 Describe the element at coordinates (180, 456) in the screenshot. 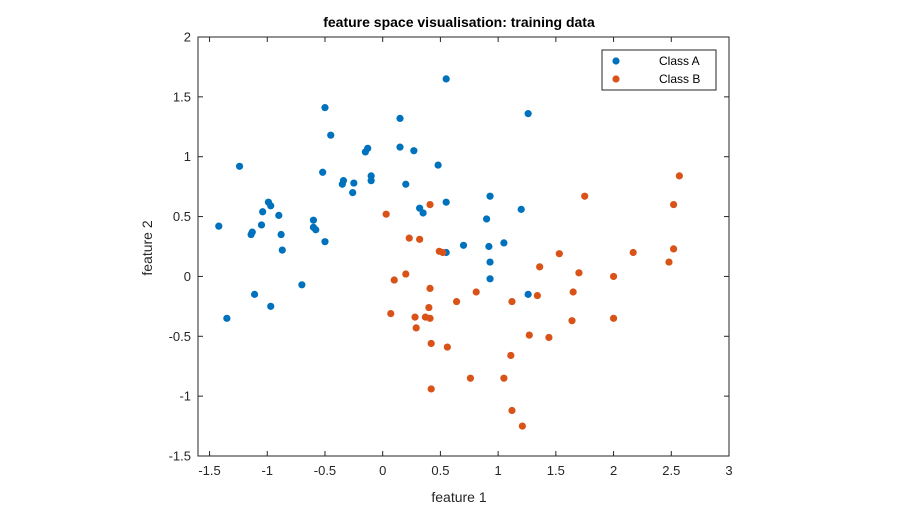

I see `y-tick-label: -1.5` at that location.